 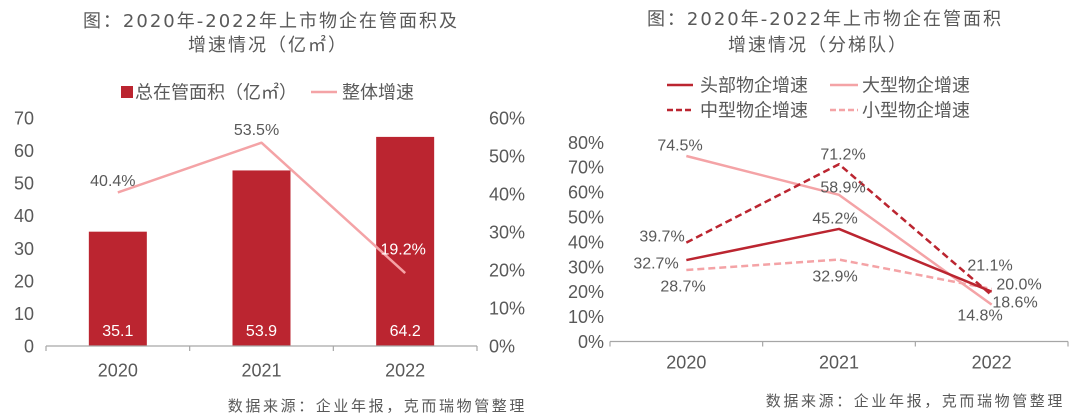 What do you see at coordinates (271, 21) in the screenshot?
I see `chart-title-line-1: 图：2020年-2022年上市物企在管面积及` at bounding box center [271, 21].